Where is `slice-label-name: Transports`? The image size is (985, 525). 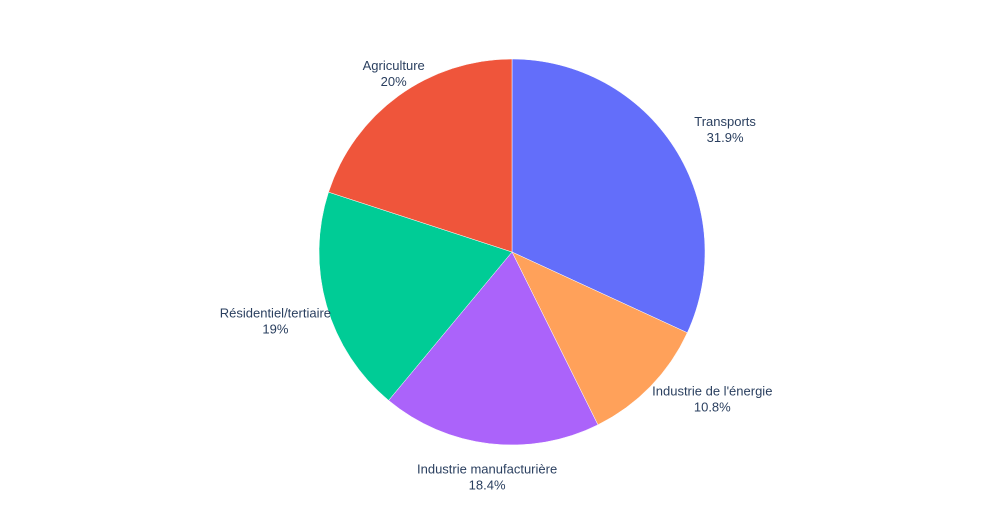
slice-label-name: Transports is located at coordinates (725, 121).